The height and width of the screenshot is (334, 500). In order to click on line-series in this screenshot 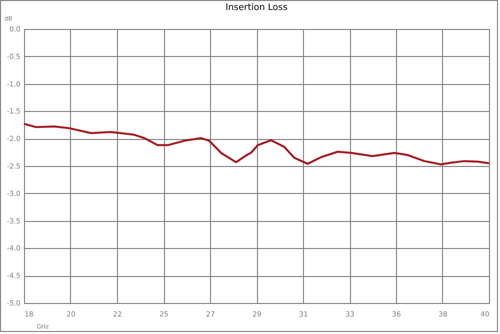, I will do `click(256, 144)`.